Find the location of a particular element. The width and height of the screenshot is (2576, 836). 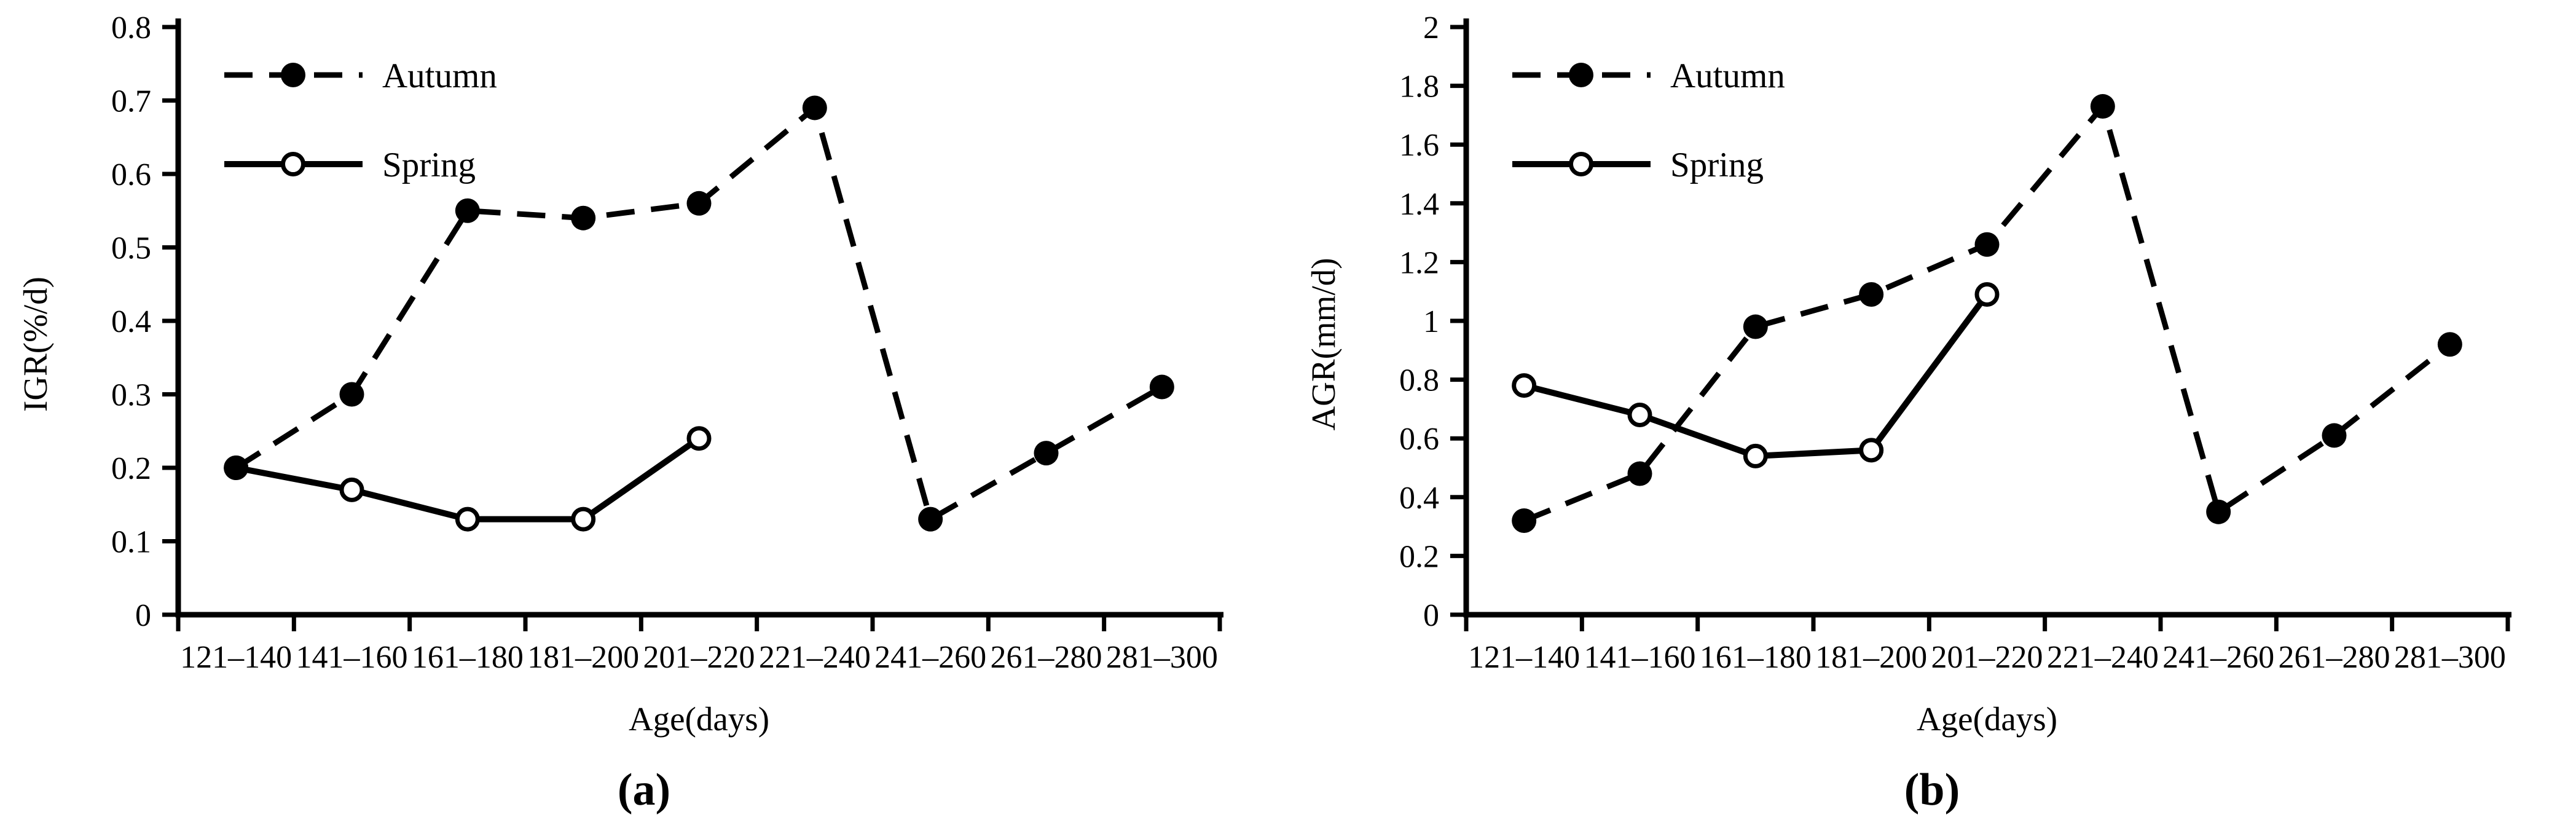

y-axis-title: AGR(mm/d) is located at coordinates (1323, 344).